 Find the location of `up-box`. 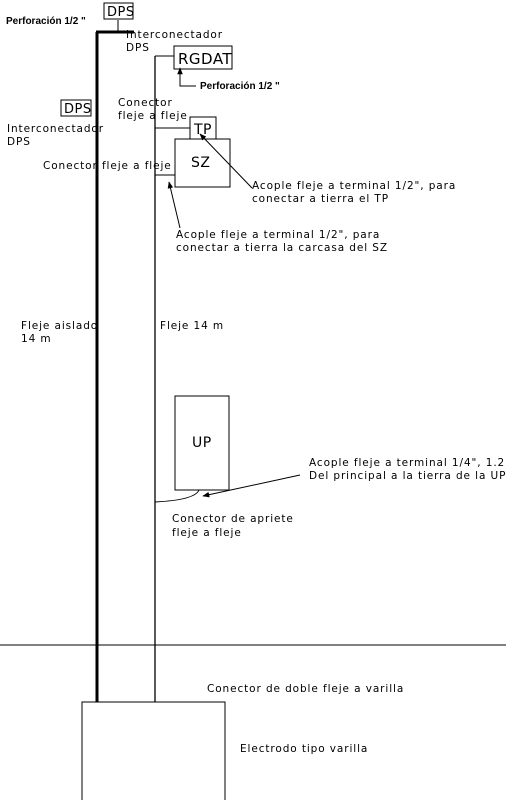

up-box is located at coordinates (202, 443).